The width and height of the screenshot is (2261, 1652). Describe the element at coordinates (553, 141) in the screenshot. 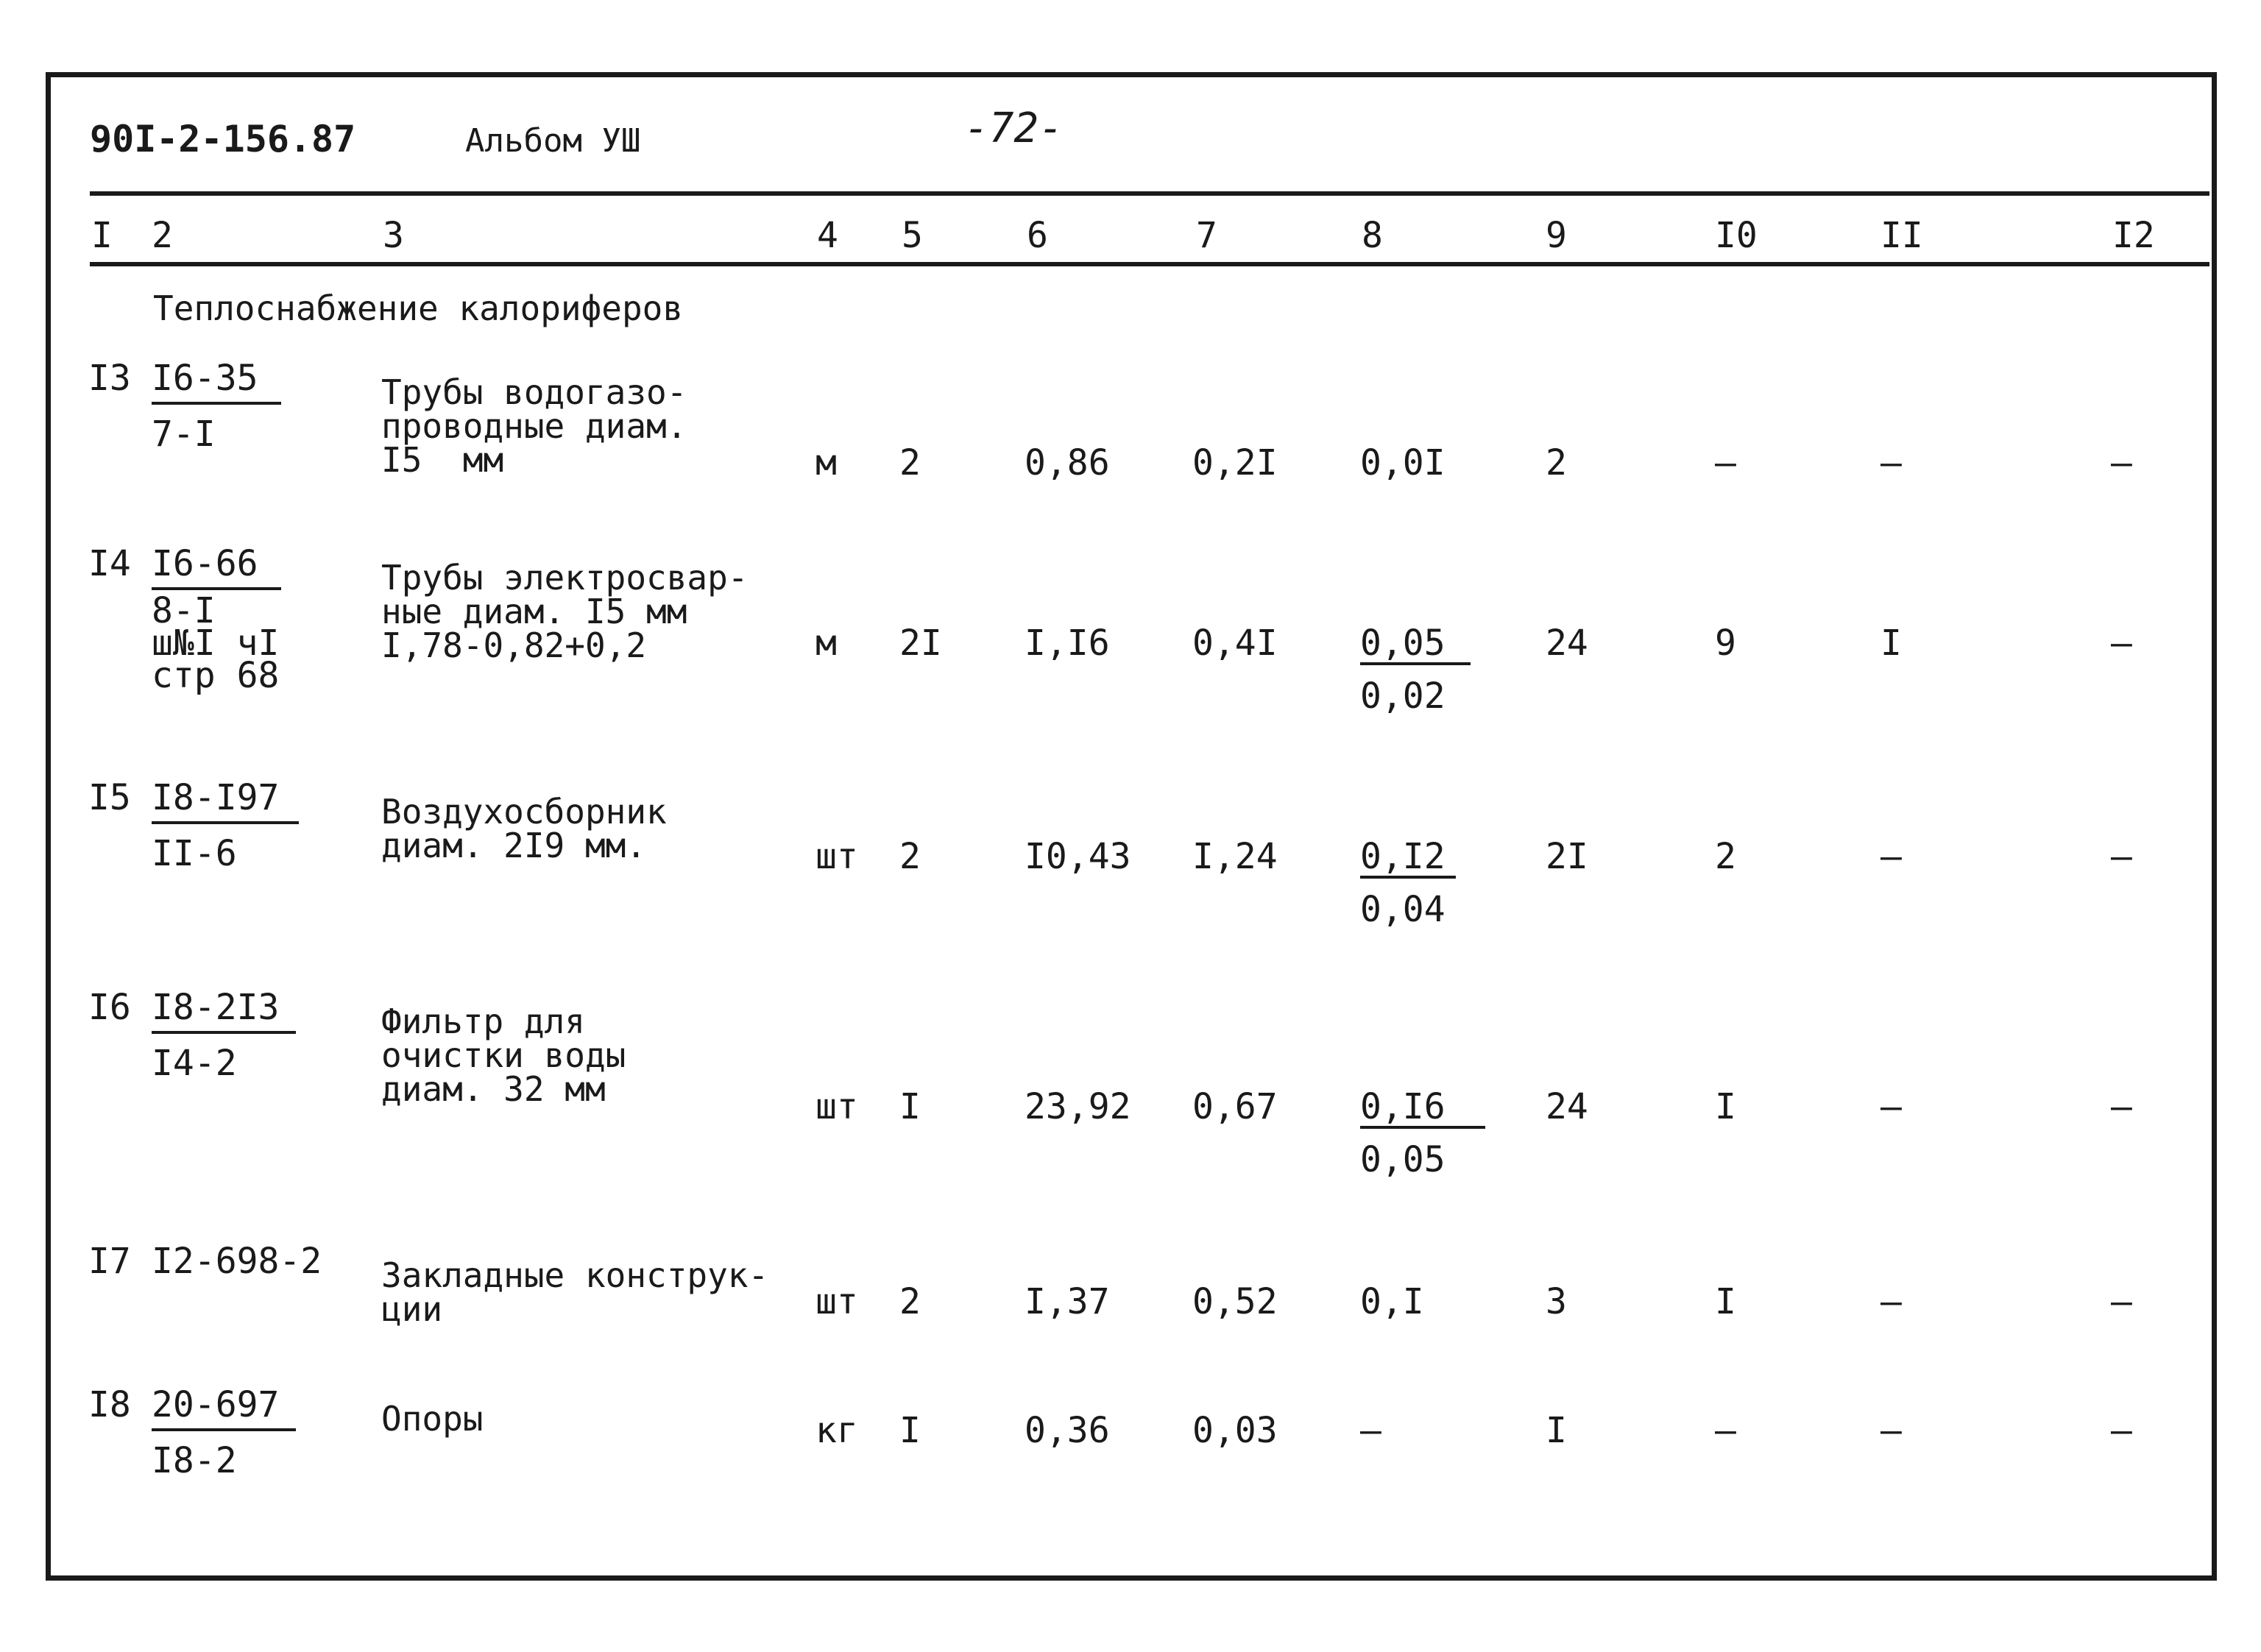

I see `album-label: Альбом УШ` at that location.